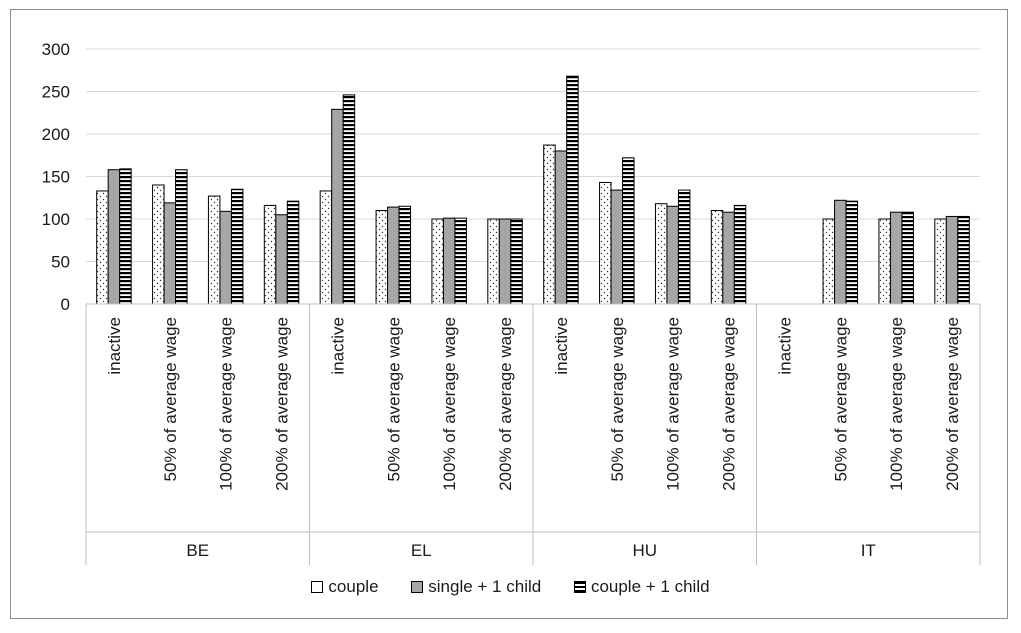  I want to click on legend-item-single-1-child: single + 1 child, so click(476, 587).